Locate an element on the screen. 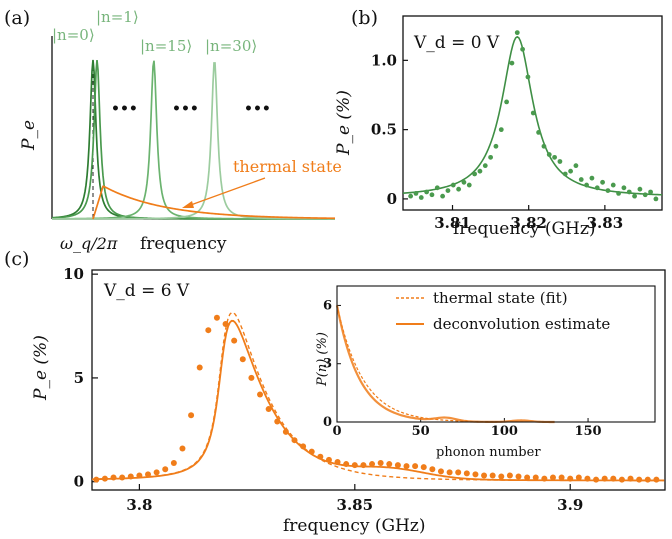 The height and width of the screenshot is (539, 672). c-xtick-label-2: 3.9 is located at coordinates (570, 505).